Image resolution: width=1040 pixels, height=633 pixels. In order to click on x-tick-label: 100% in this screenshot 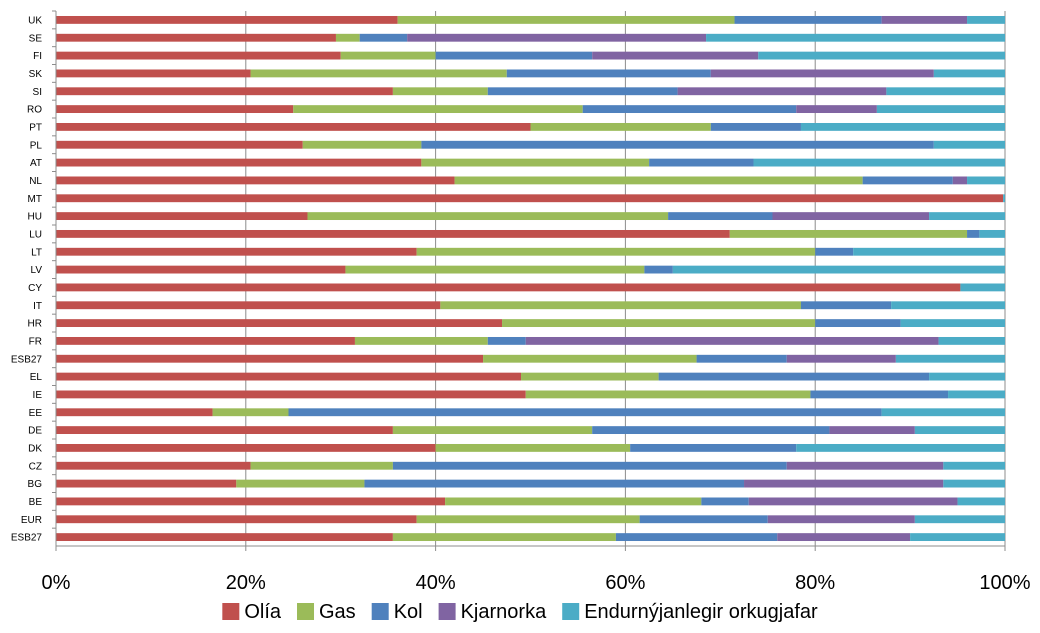, I will do `click(1004, 583)`.